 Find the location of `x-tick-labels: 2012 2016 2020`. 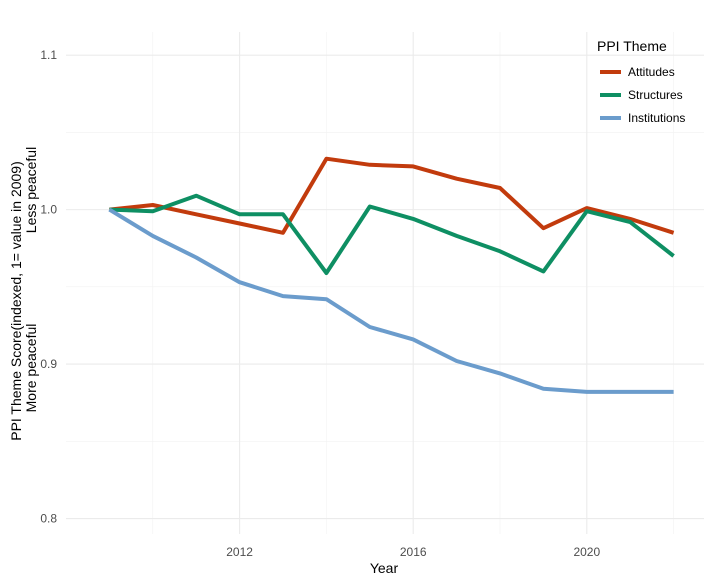

x-tick-labels: 2012 2016 2020 is located at coordinates (413, 552).